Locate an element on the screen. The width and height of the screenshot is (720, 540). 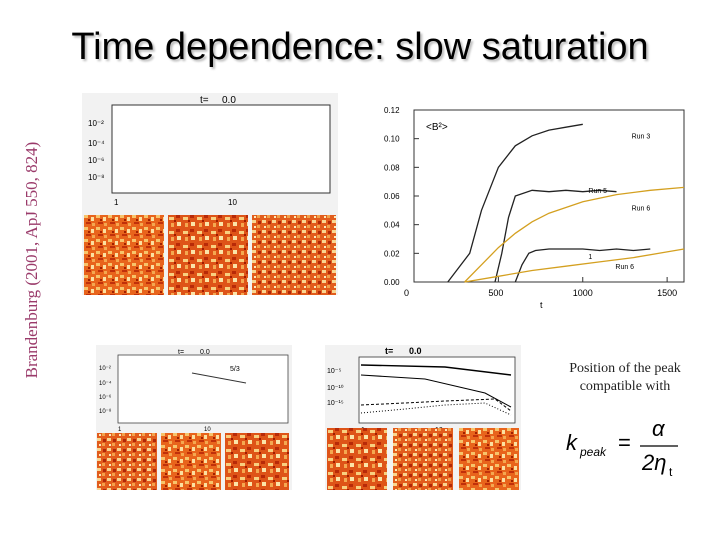
y-tick-label: 0.00 is located at coordinates (392, 282).